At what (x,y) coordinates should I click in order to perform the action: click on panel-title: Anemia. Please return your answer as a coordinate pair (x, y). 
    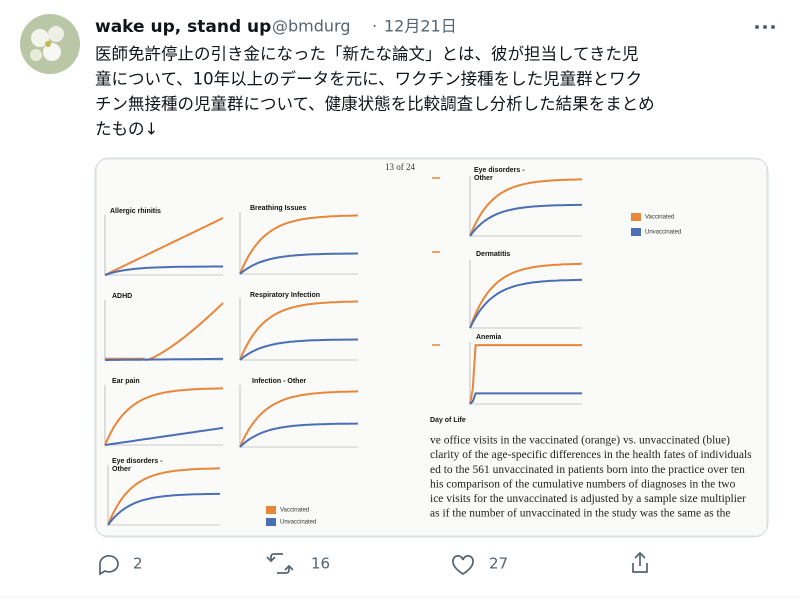
    Looking at the image, I should click on (488, 337).